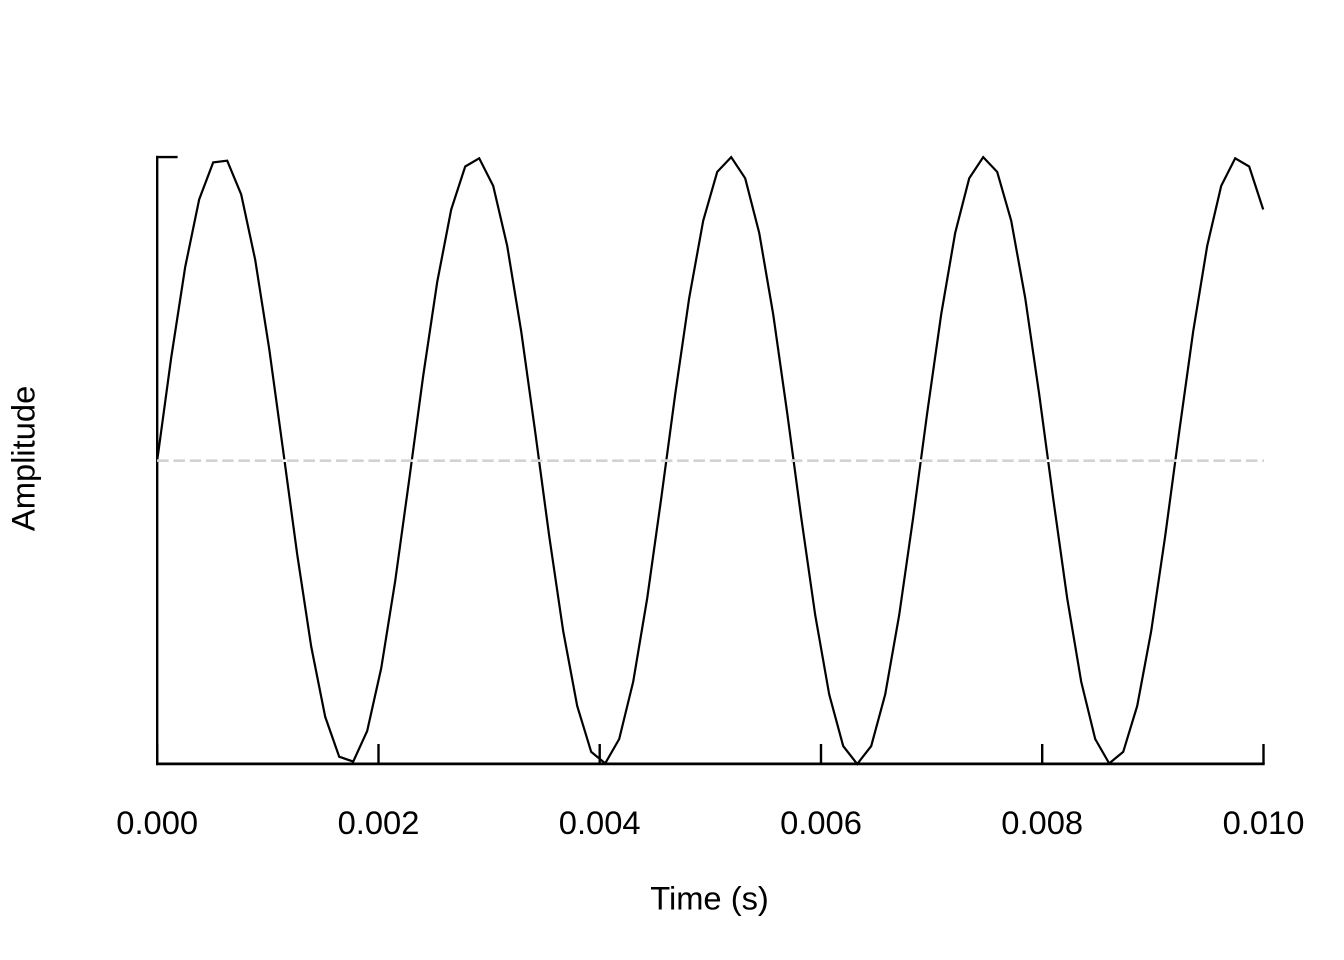 This screenshot has height=960, width=1344. Describe the element at coordinates (1264, 822) in the screenshot. I see `svg-text: 0.010` at that location.